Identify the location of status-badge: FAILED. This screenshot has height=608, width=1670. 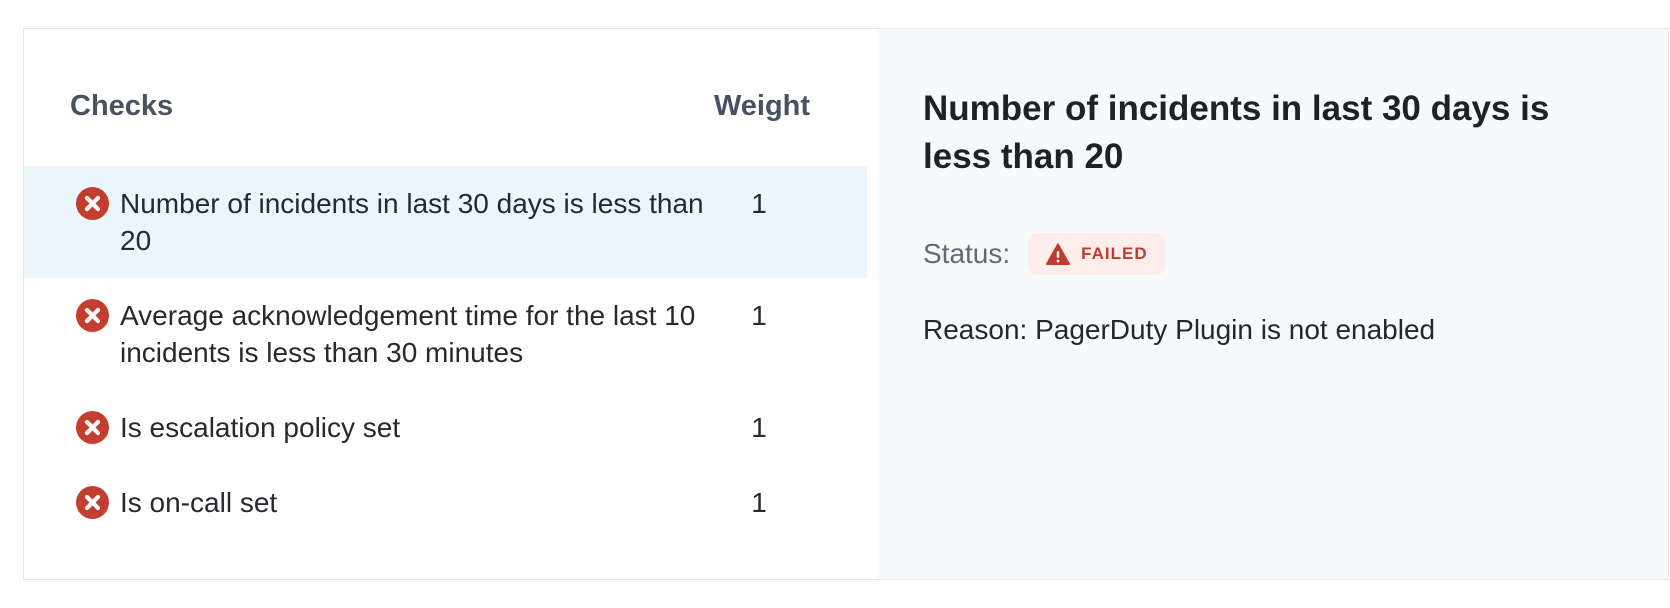
(1097, 254).